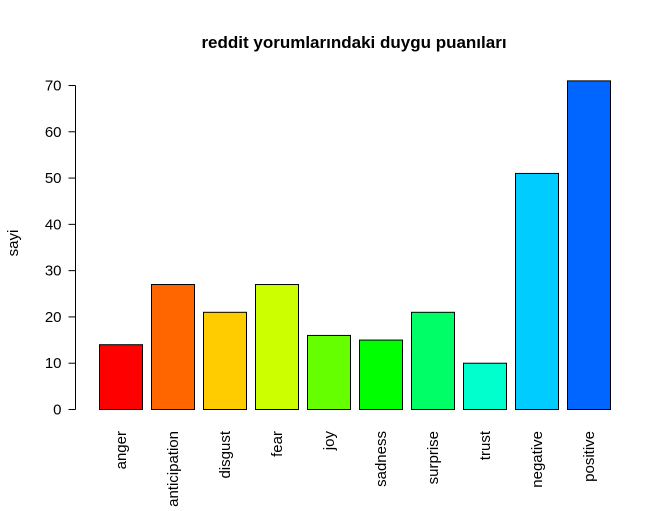  What do you see at coordinates (485, 445) in the screenshot?
I see `x-tick-label: trust` at bounding box center [485, 445].